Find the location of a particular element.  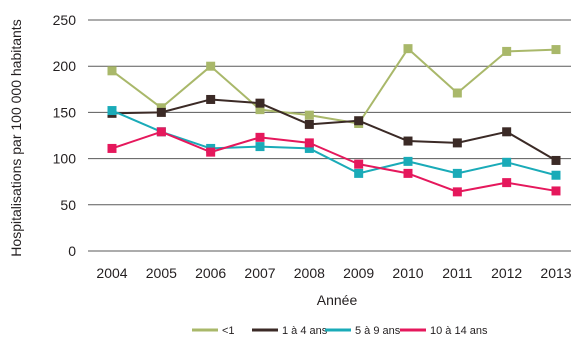

y-tick-label: 100 is located at coordinates (65, 159).